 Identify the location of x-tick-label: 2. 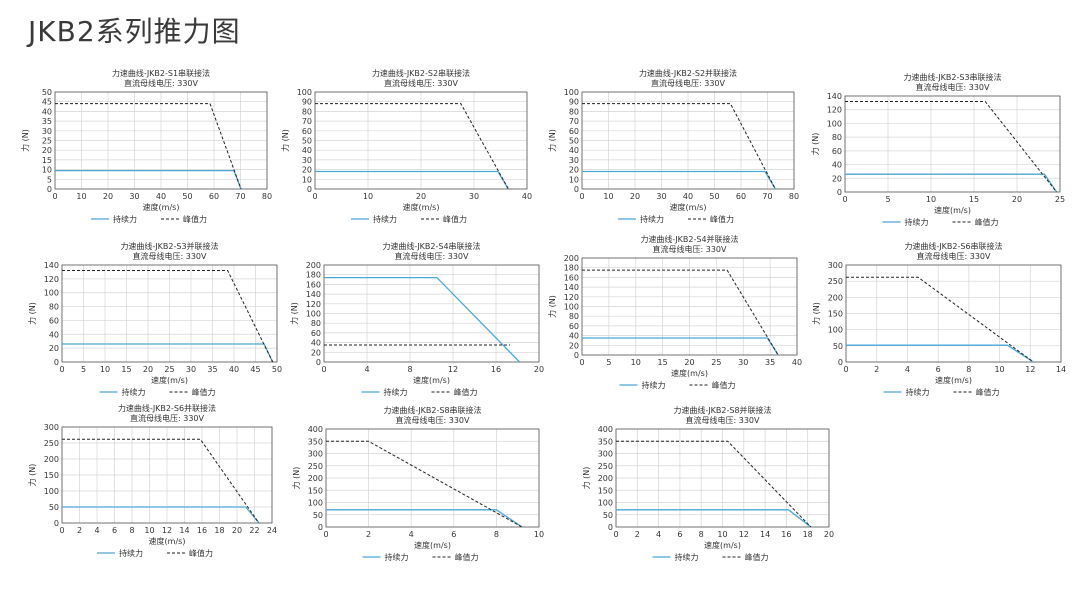
(368, 534).